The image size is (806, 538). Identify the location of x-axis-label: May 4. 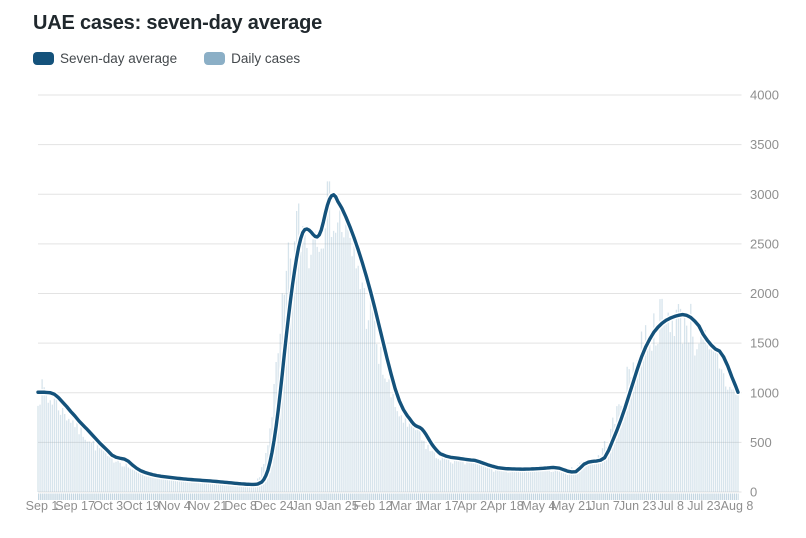
(538, 506).